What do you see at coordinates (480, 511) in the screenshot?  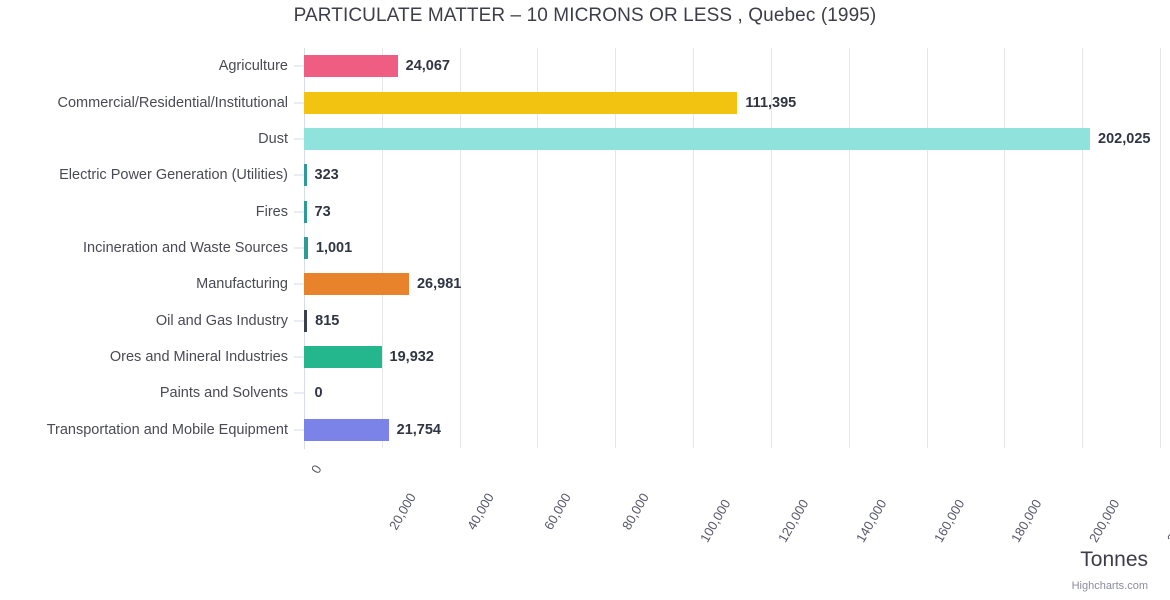 I see `x-tick-label: 40,000` at bounding box center [480, 511].